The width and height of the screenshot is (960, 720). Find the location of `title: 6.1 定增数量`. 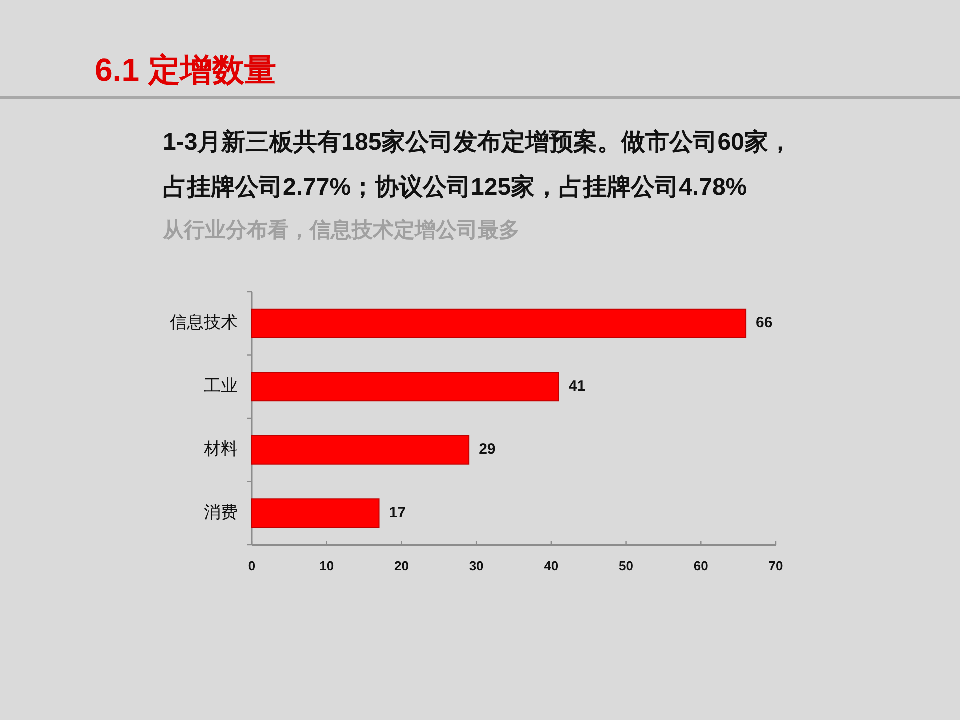

title: 6.1 定增数量 is located at coordinates (185, 70).